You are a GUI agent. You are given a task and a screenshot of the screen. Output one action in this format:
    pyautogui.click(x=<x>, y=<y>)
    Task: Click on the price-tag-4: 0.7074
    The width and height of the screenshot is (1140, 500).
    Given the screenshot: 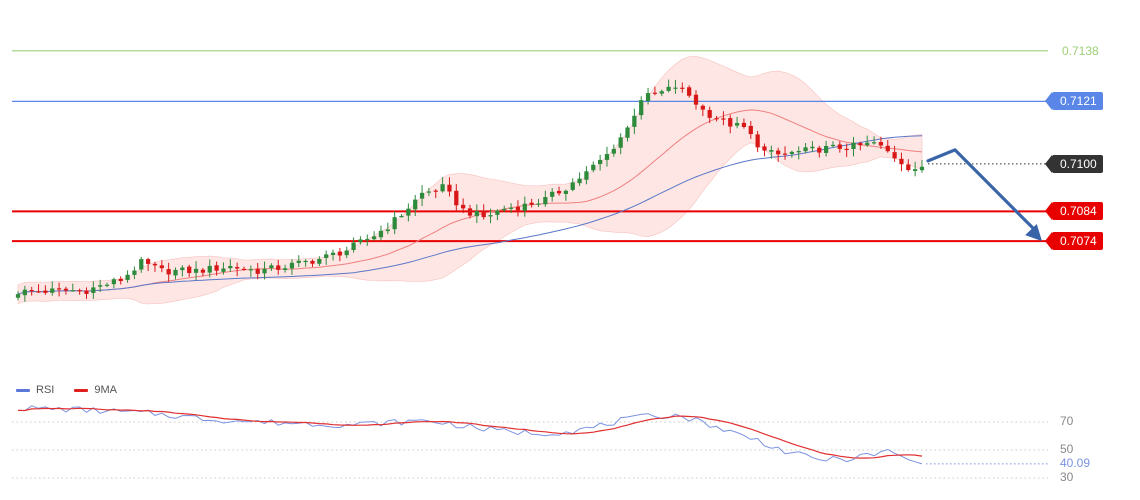 What is the action you would take?
    pyautogui.click(x=1074, y=241)
    